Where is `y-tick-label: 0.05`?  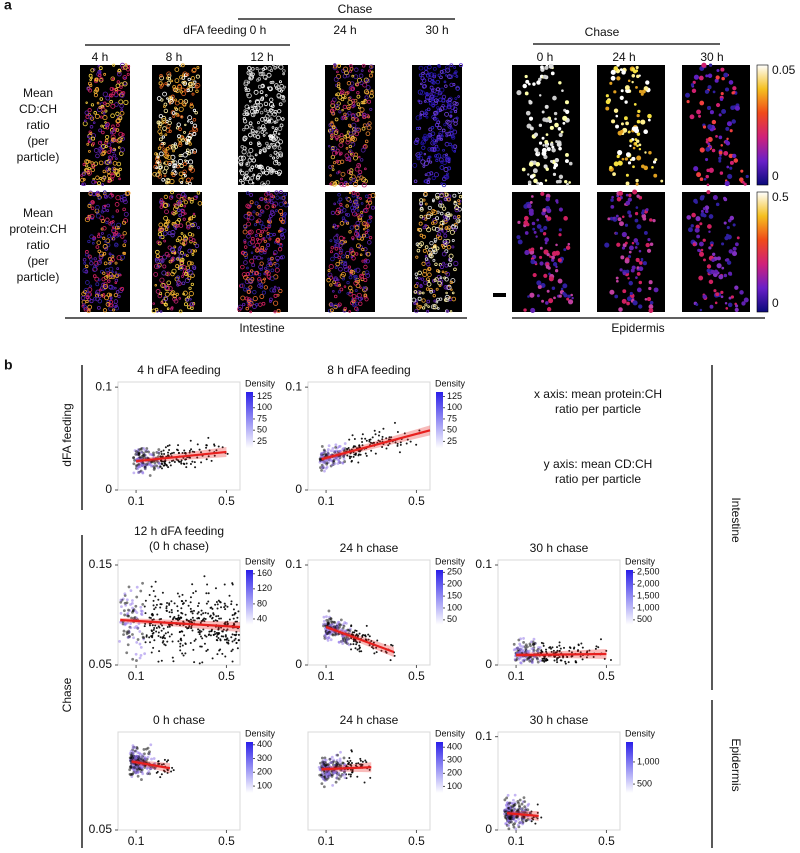
y-tick-label: 0.05 is located at coordinates (101, 664).